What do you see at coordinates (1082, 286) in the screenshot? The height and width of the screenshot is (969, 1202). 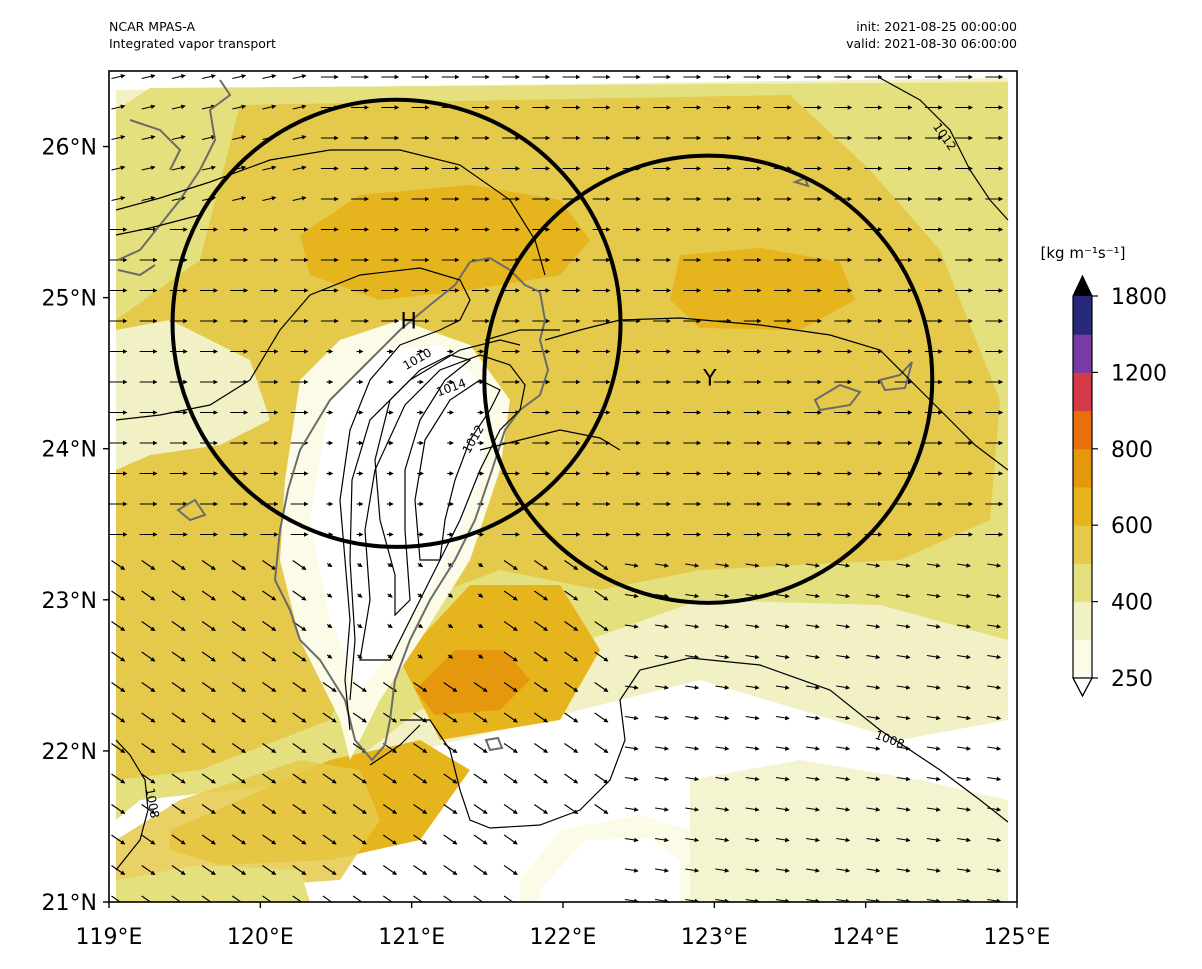 I see `colorbar-extend-max` at bounding box center [1082, 286].